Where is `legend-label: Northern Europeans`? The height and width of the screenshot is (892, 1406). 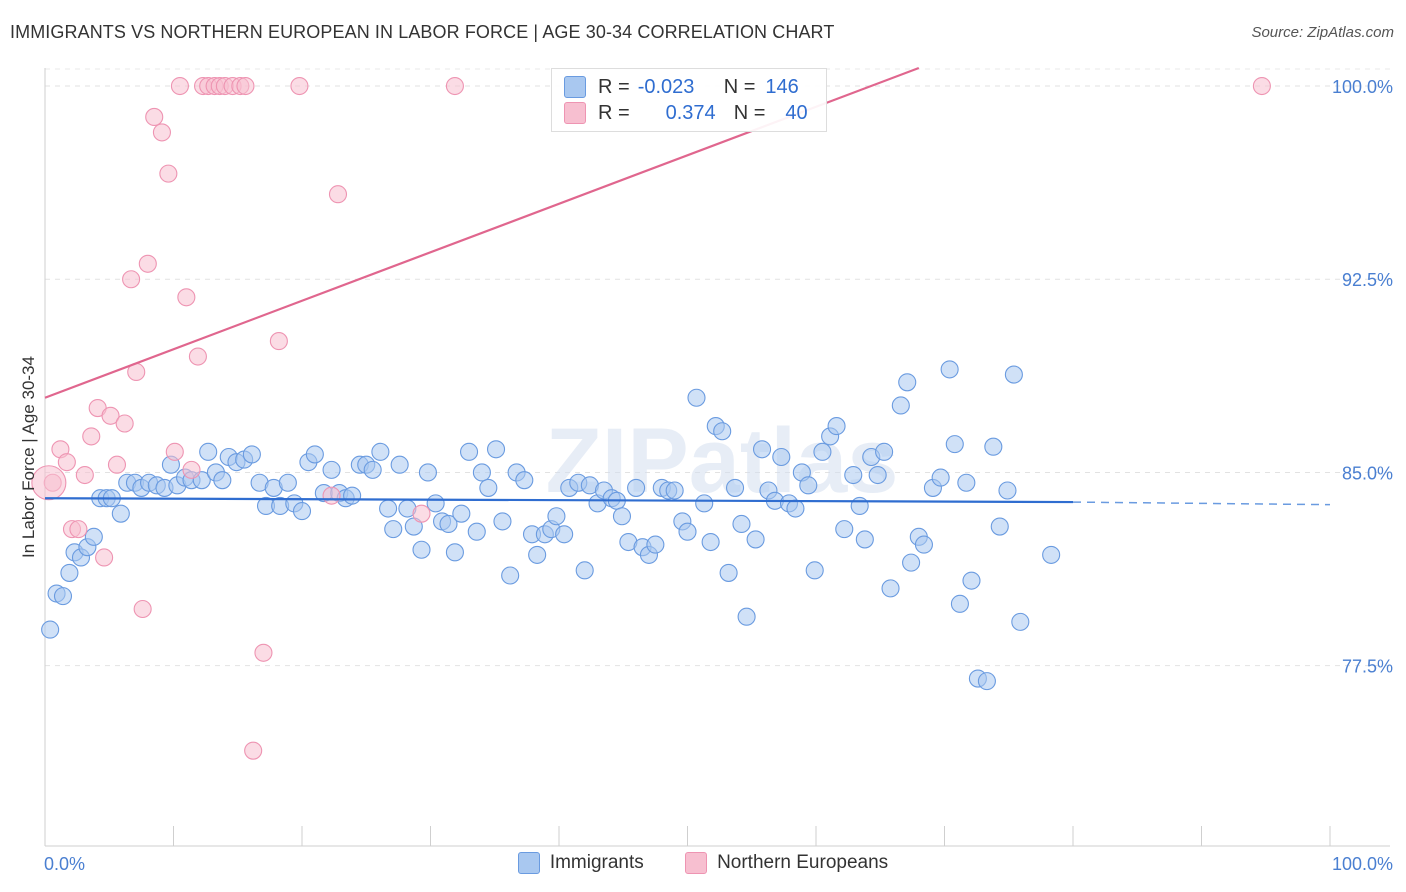
legend-label: Northern Europeans is located at coordinates (803, 862).